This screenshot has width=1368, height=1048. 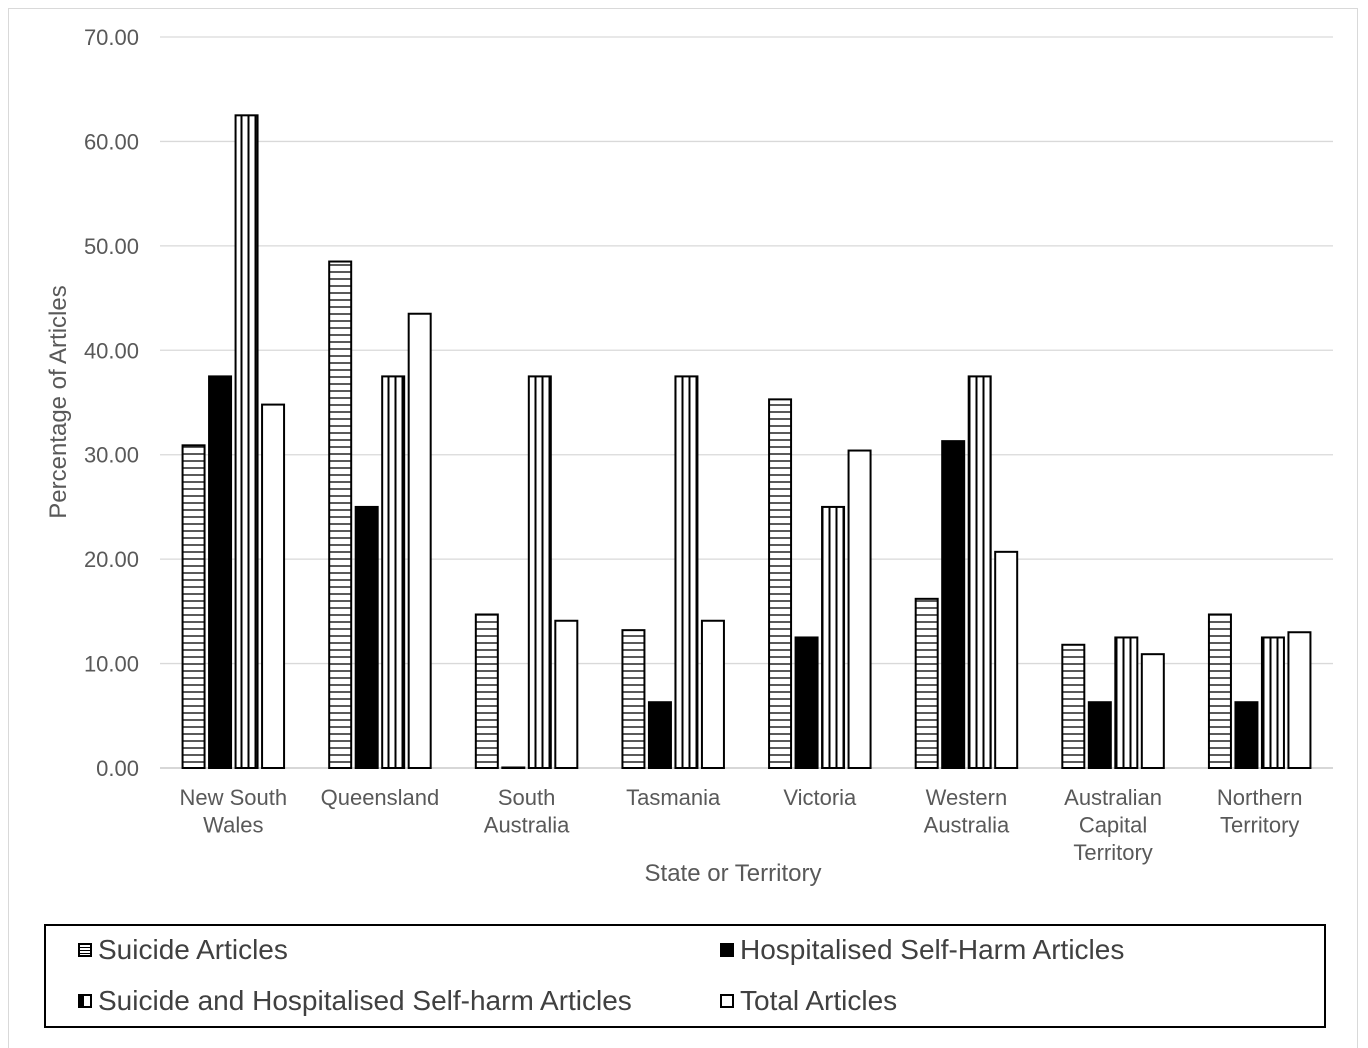 What do you see at coordinates (111, 455) in the screenshot?
I see `y-tick-label: 30.00` at bounding box center [111, 455].